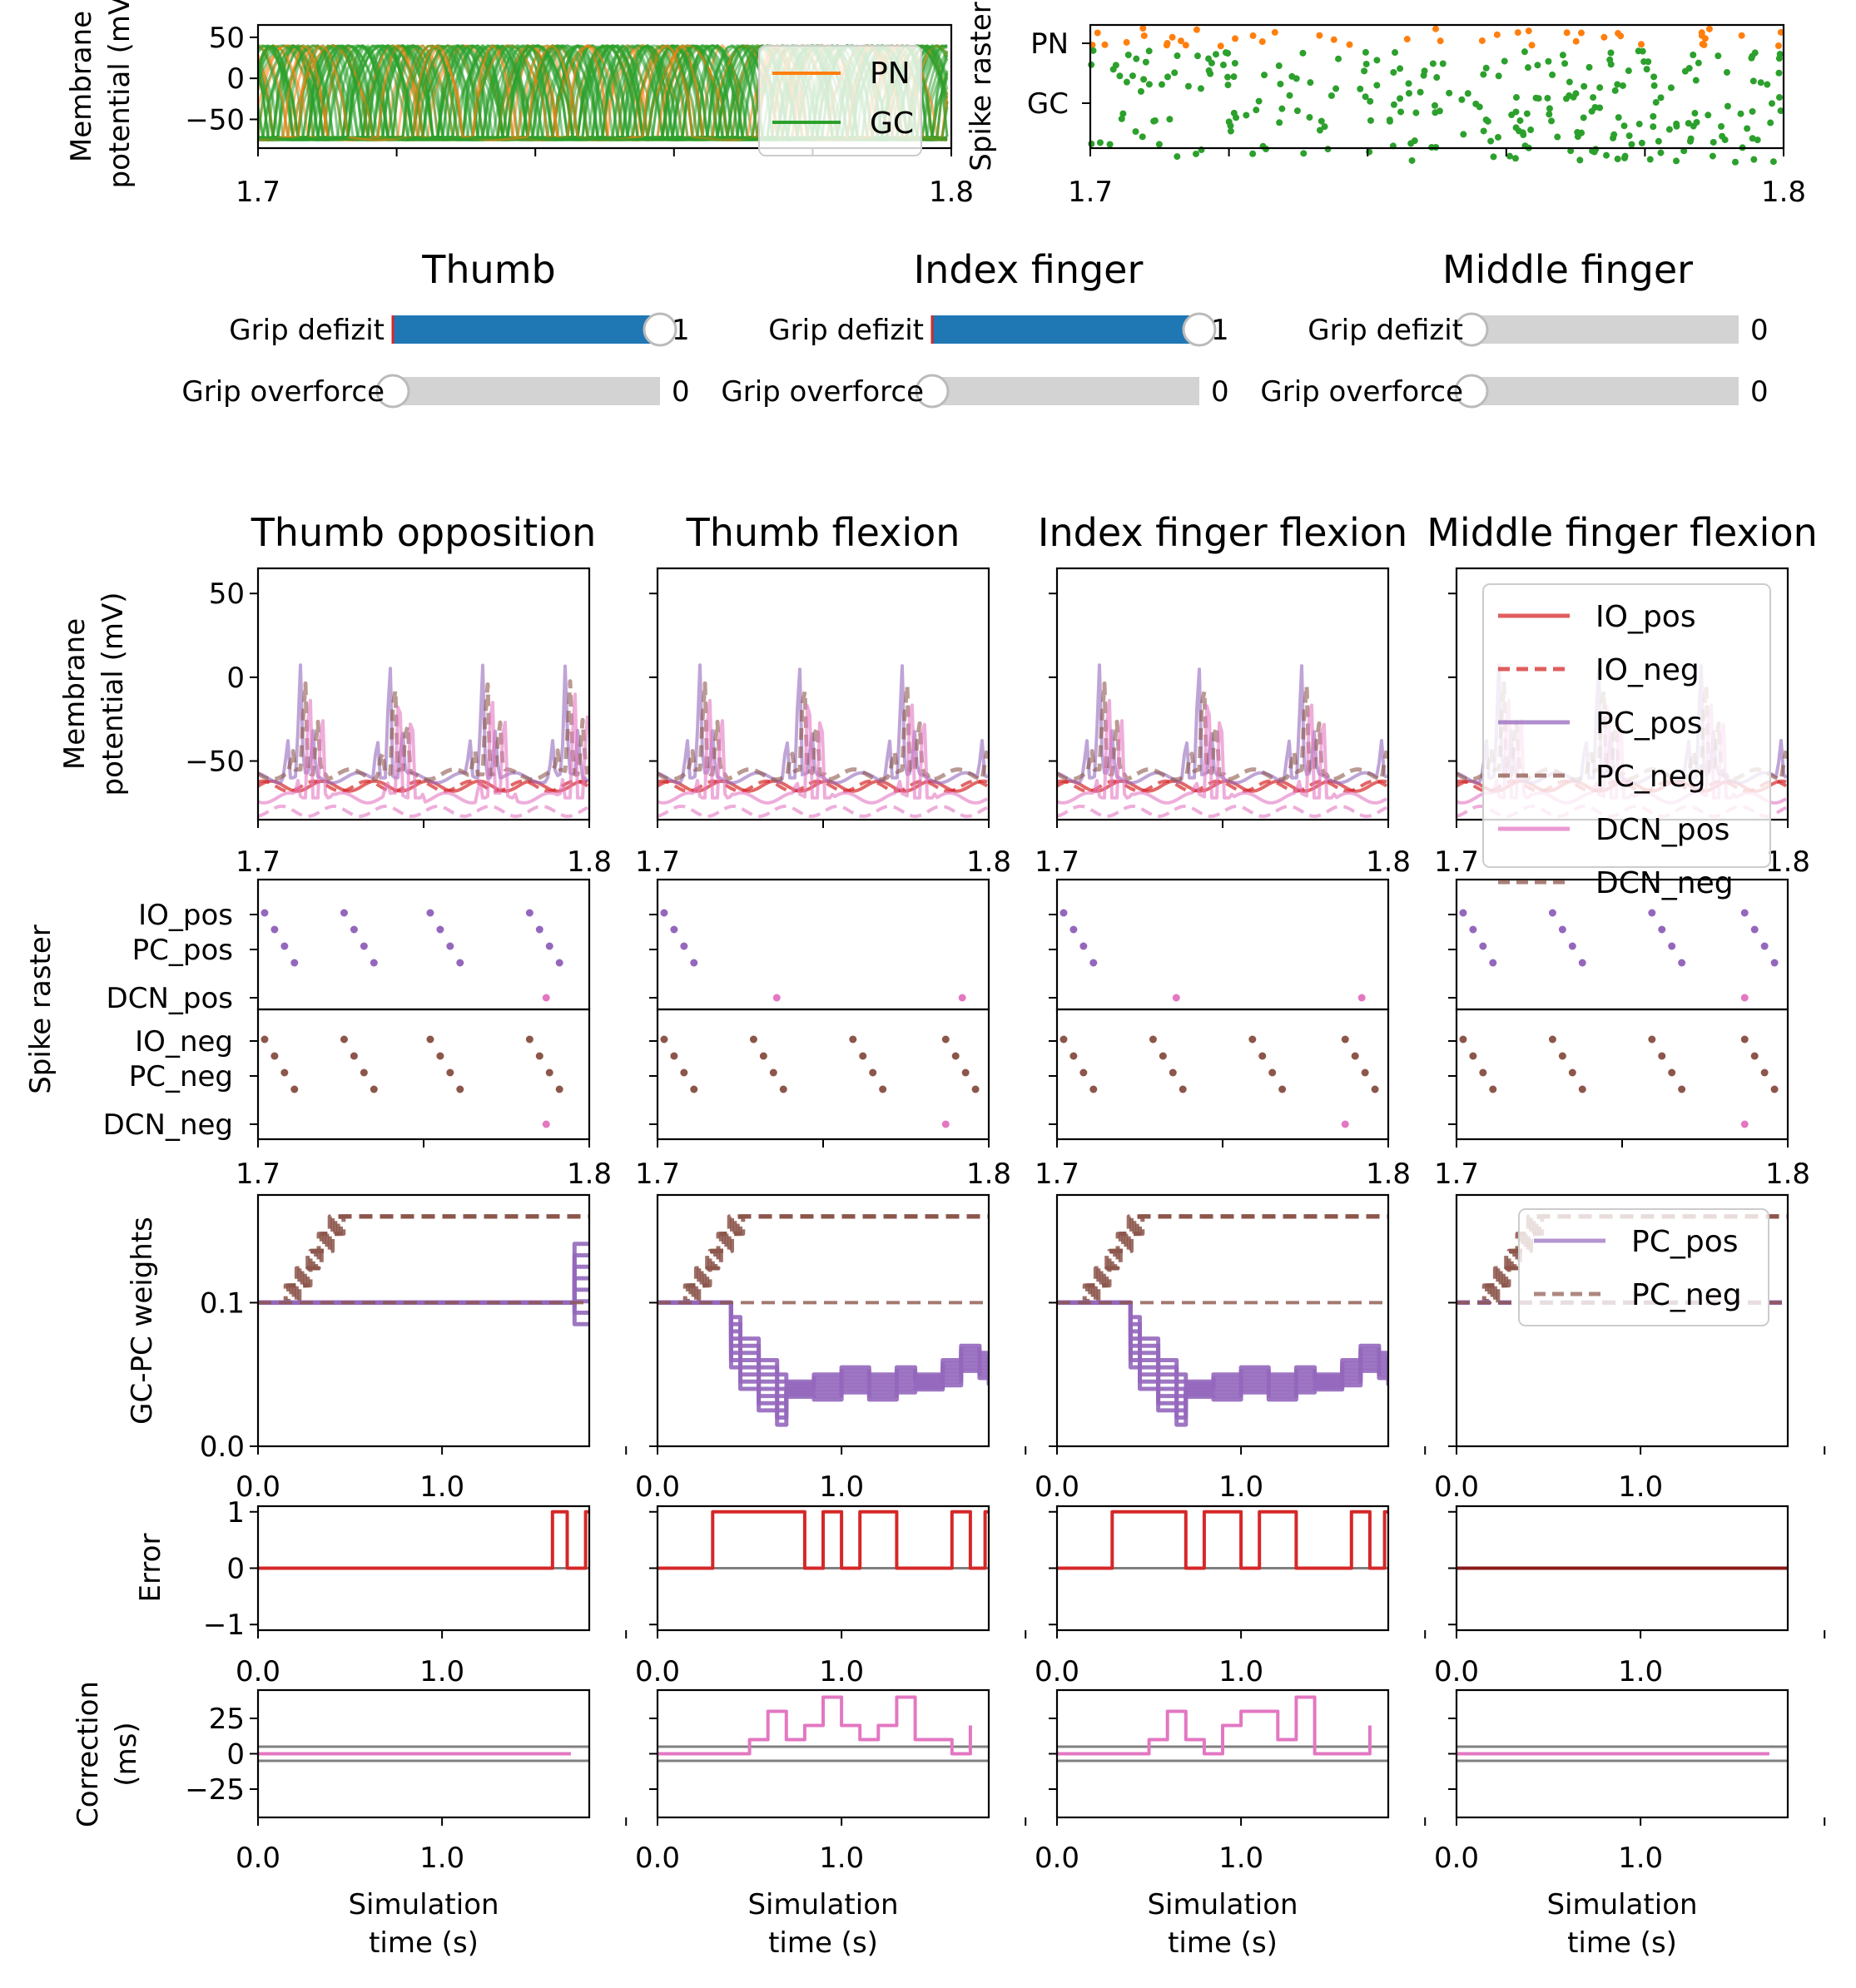 Image resolution: width=1856 pixels, height=1988 pixels. I want to click on correction-ylabel-line: (ms), so click(127, 1754).